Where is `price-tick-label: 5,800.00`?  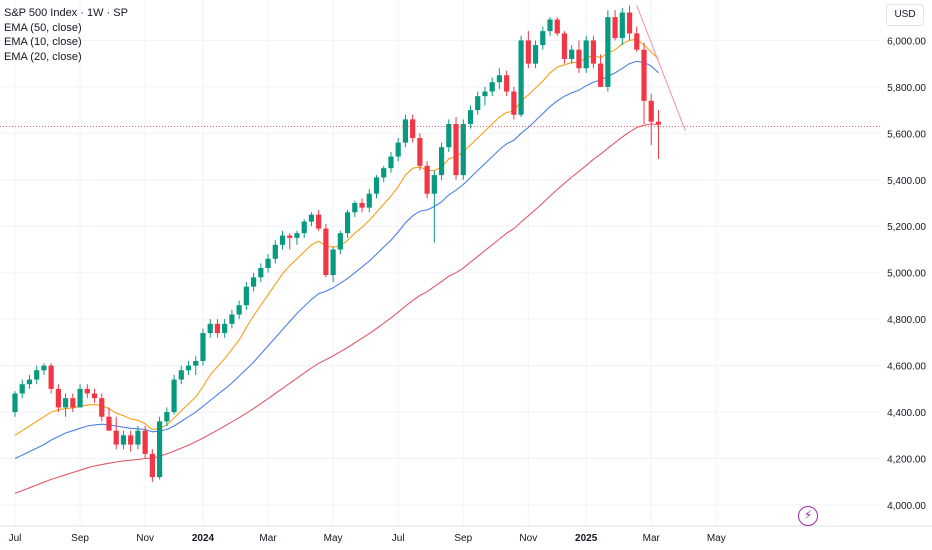
price-tick-label: 5,800.00 is located at coordinates (906, 88).